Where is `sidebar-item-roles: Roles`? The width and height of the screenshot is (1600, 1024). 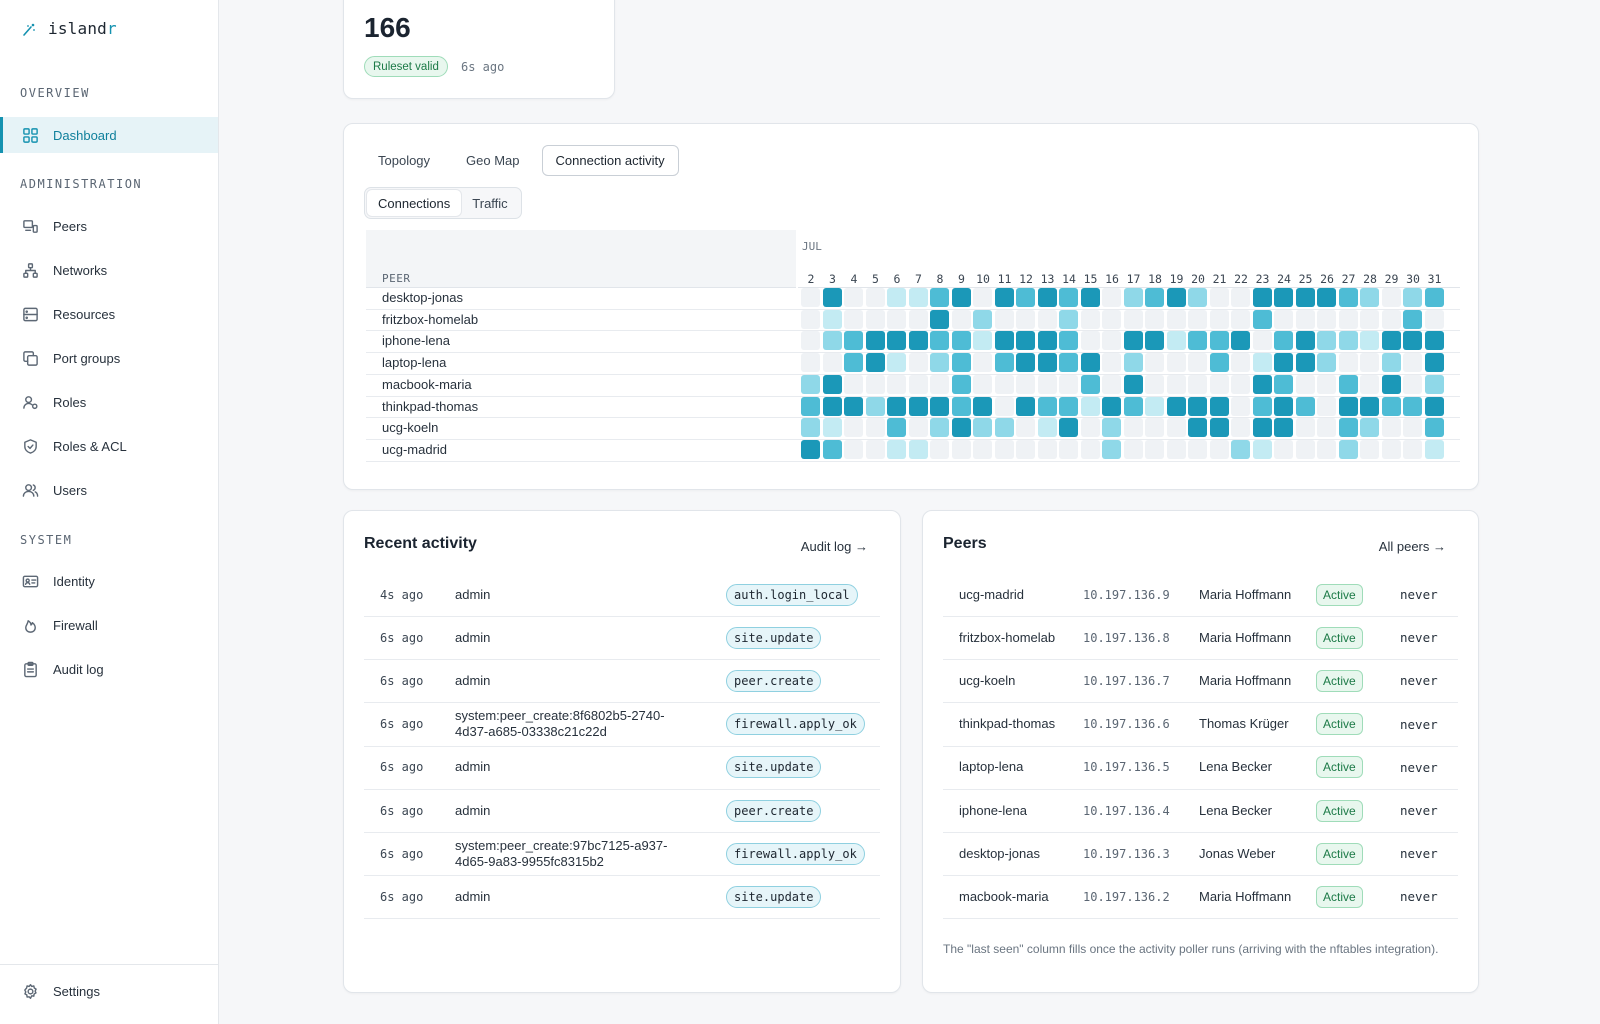
sidebar-item-roles: Roles is located at coordinates (109, 402).